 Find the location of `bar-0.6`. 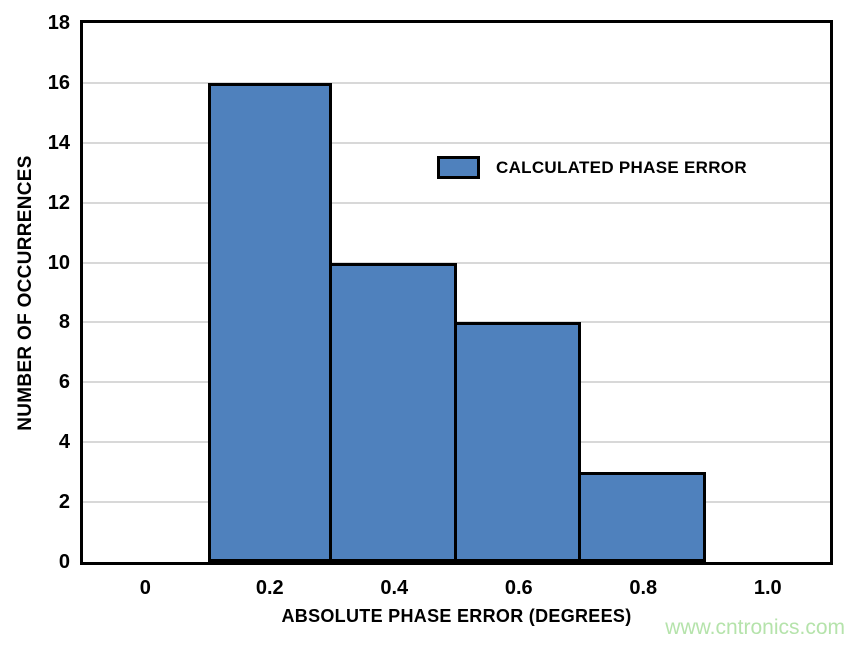

bar-0.6 is located at coordinates (517, 442).